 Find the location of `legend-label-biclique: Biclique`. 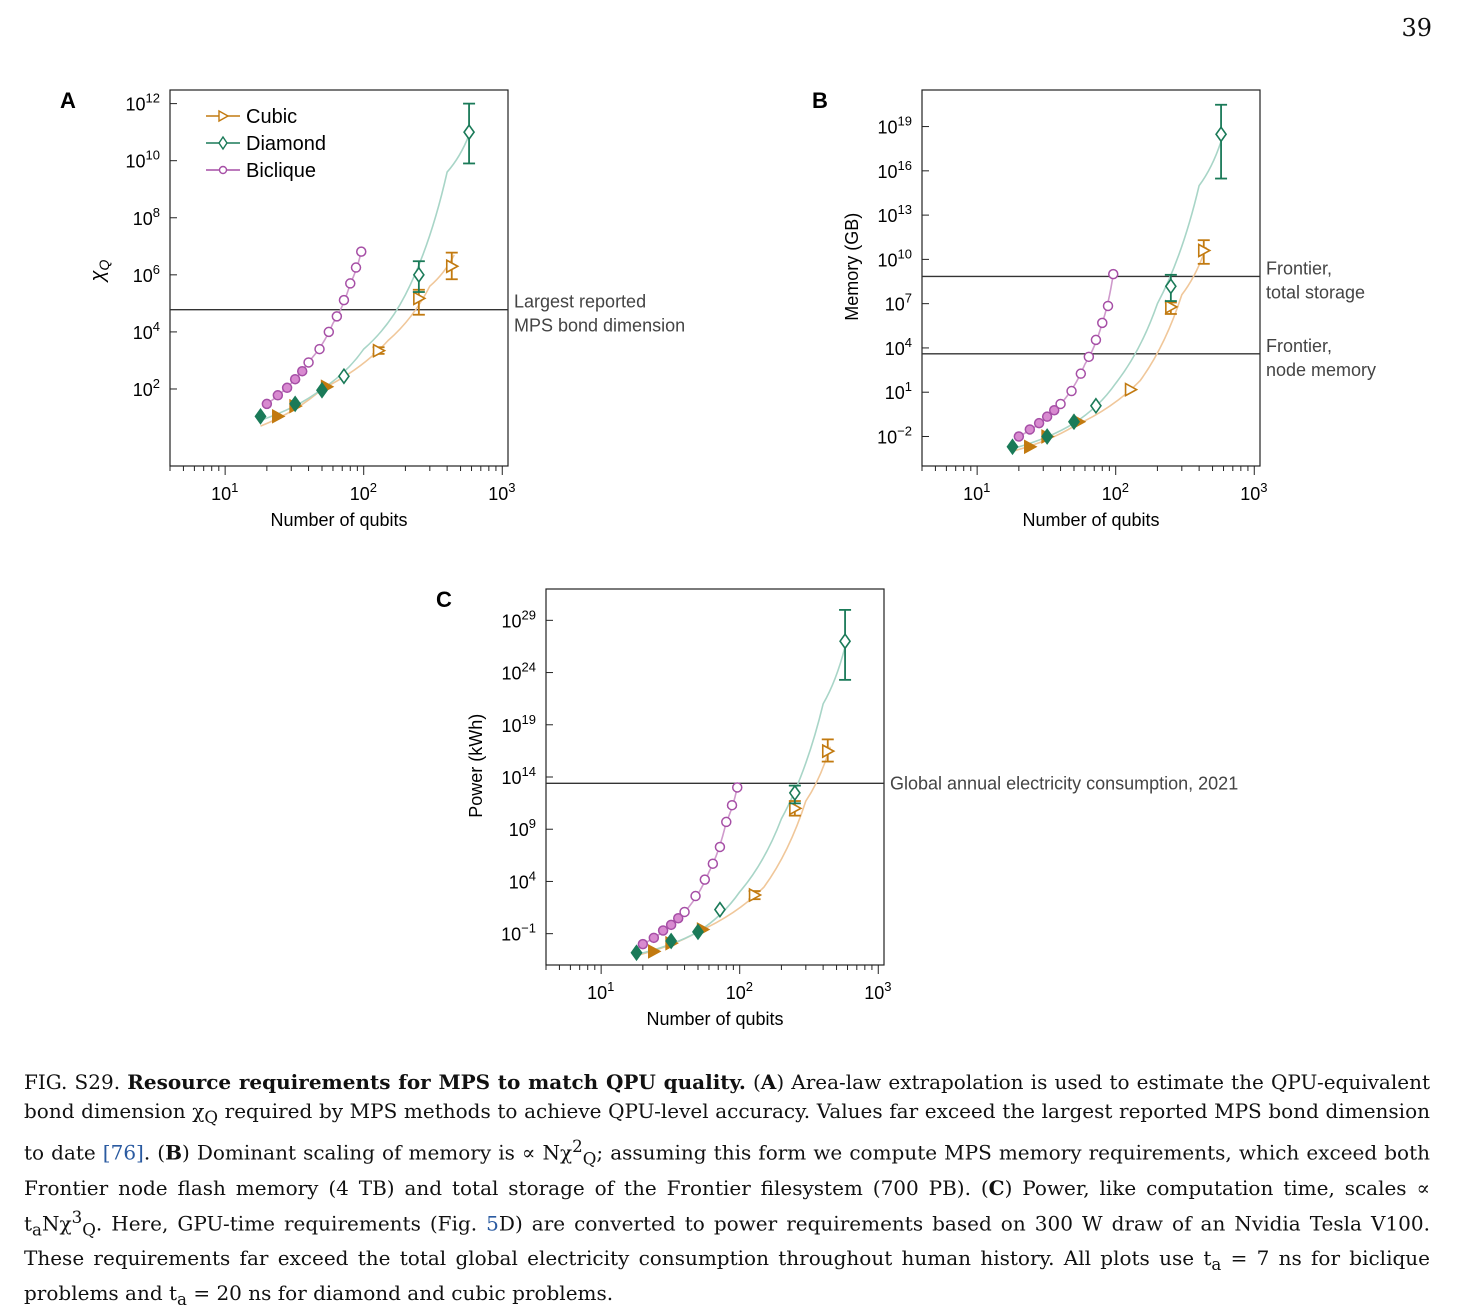

legend-label-biclique: Biclique is located at coordinates (281, 171).